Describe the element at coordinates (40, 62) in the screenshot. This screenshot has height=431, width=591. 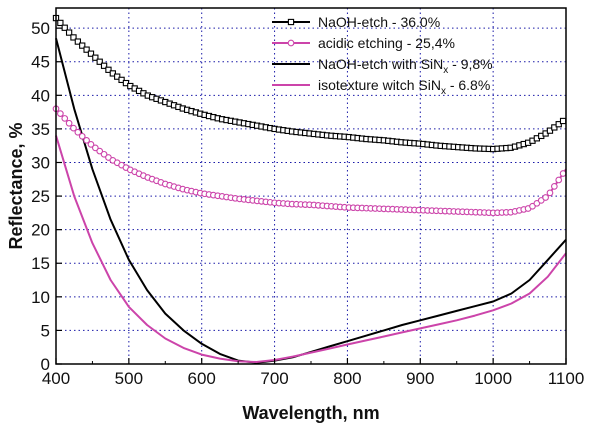
I see `y-tick-label: 45` at that location.